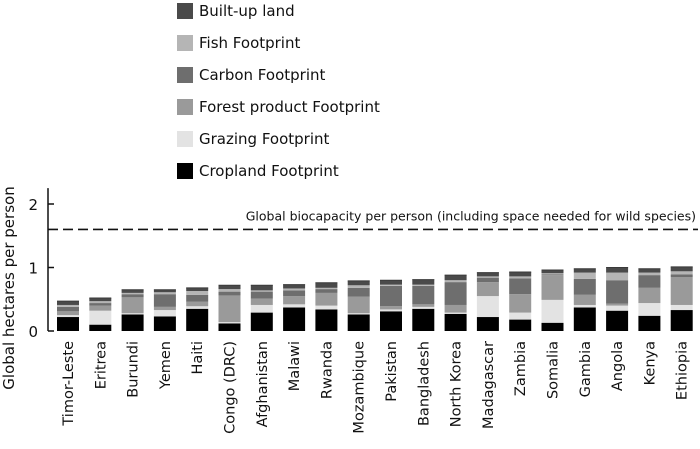 The image size is (700, 449). I want to click on x-tick-label: Somalia, so click(554, 370).